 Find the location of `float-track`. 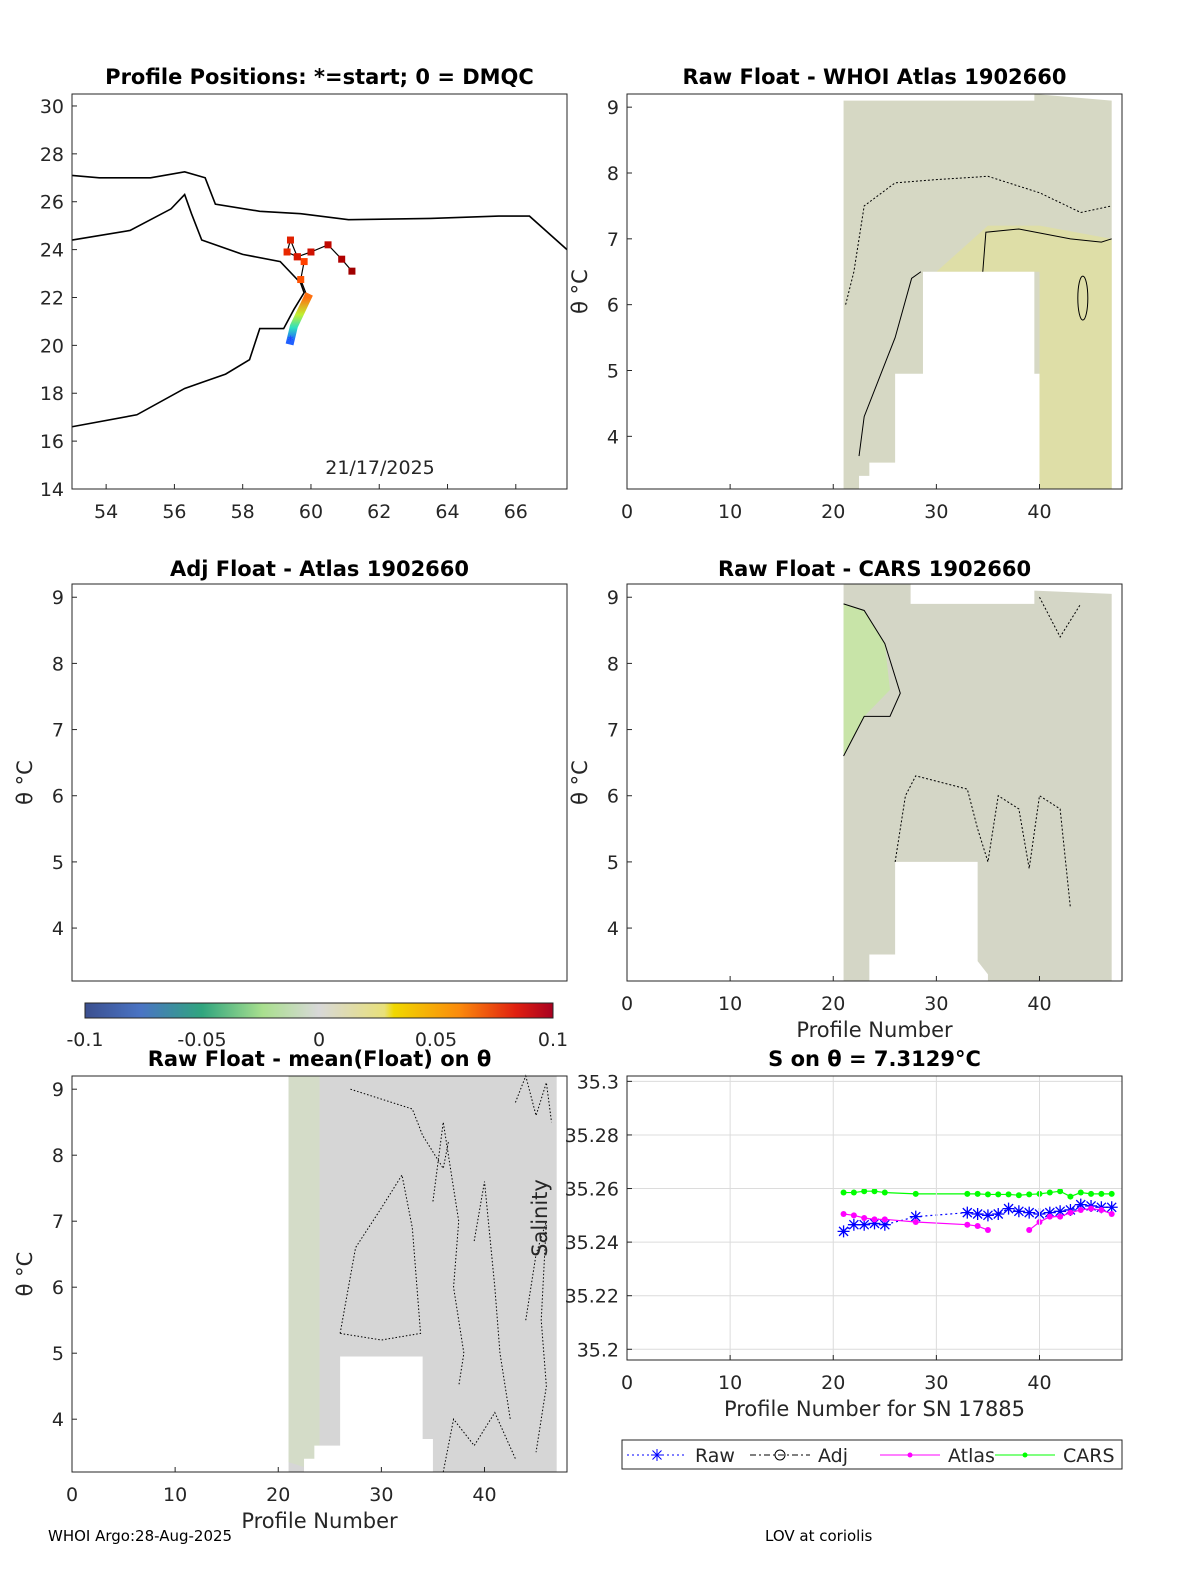

float-track is located at coordinates (319, 268).